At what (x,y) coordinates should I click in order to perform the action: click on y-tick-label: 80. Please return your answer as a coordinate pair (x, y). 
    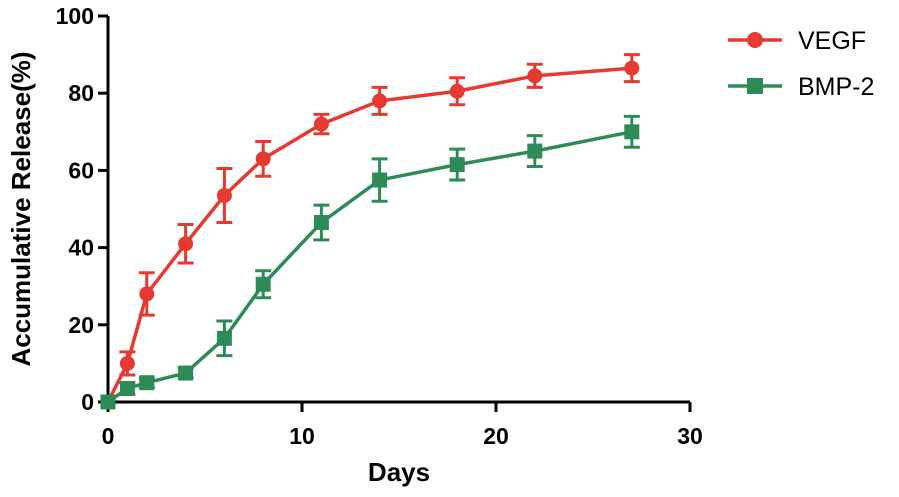
    Looking at the image, I should click on (81, 93).